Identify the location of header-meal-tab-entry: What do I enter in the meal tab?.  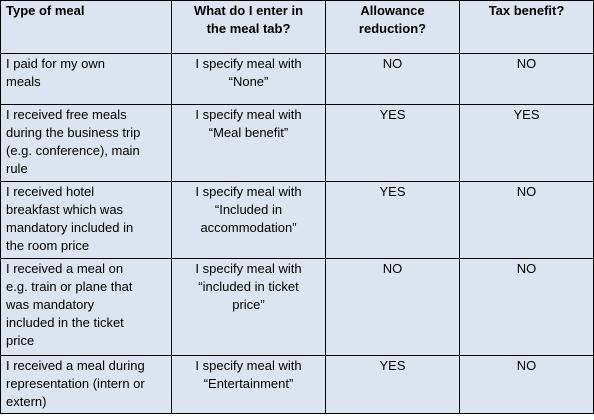
(248, 27).